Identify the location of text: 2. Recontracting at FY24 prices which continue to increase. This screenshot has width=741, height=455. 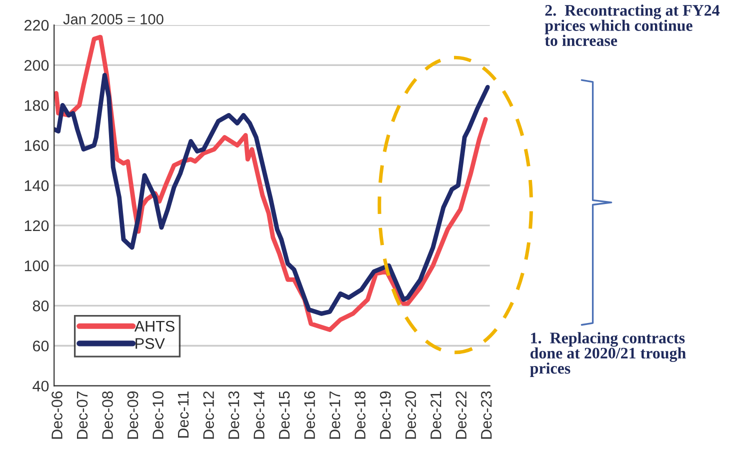
(632, 25).